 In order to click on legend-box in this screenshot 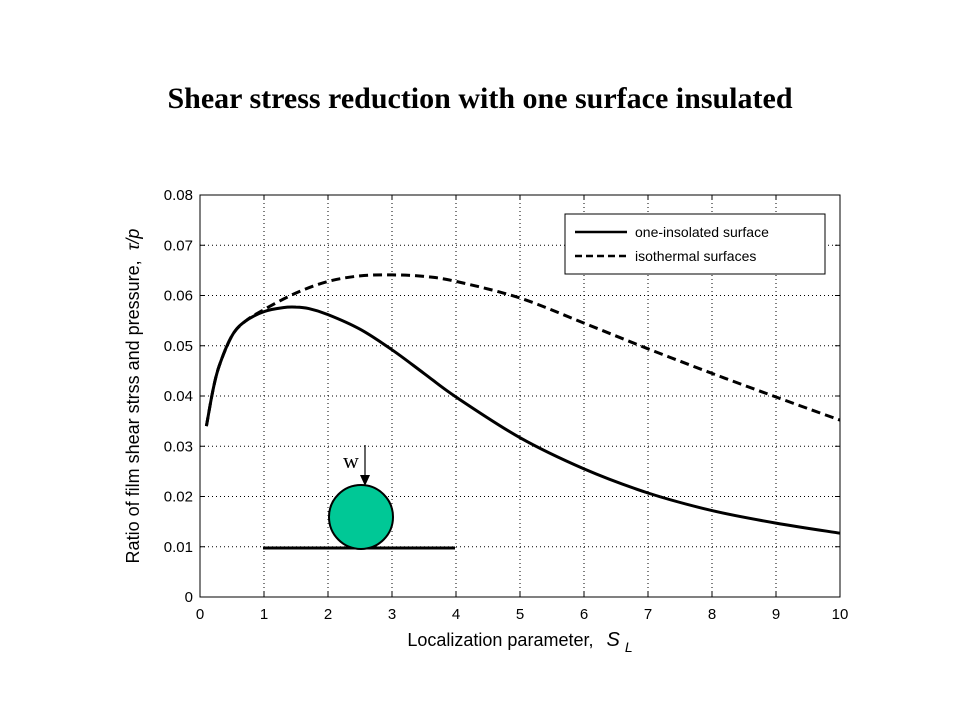, I will do `click(695, 244)`.